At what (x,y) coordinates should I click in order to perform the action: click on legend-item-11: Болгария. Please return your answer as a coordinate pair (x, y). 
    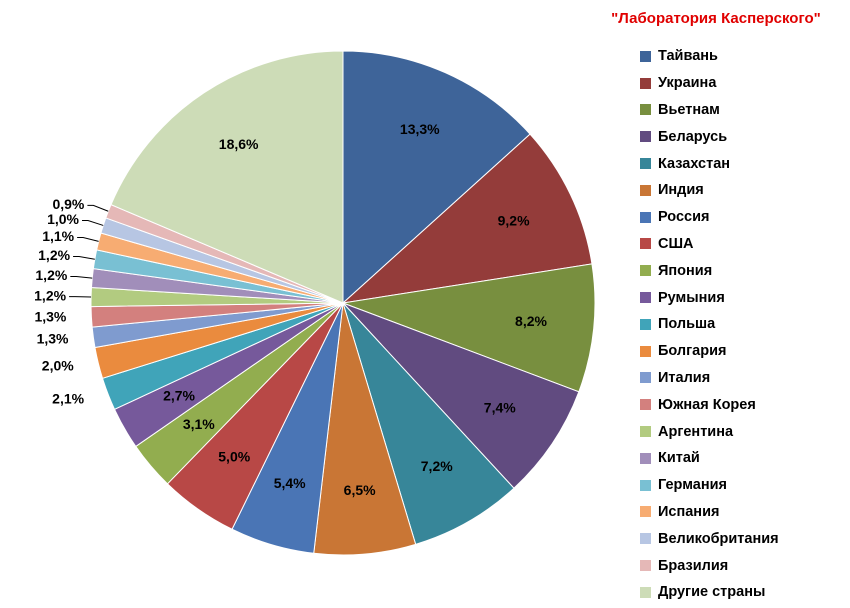
    Looking at the image, I should click on (709, 351).